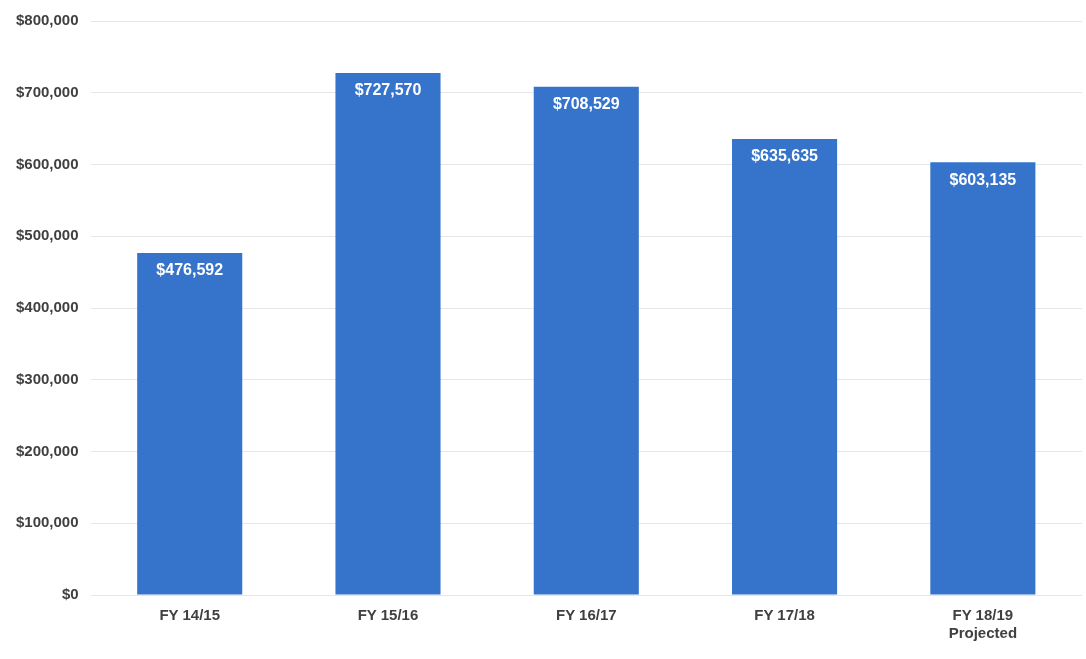  I want to click on data-label: $635,635, so click(785, 156).